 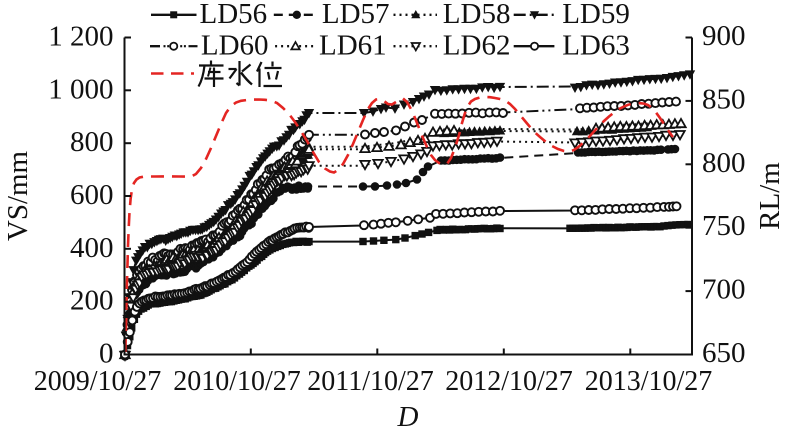 What do you see at coordinates (724, 290) in the screenshot?
I see `svg-text: 700` at bounding box center [724, 290].